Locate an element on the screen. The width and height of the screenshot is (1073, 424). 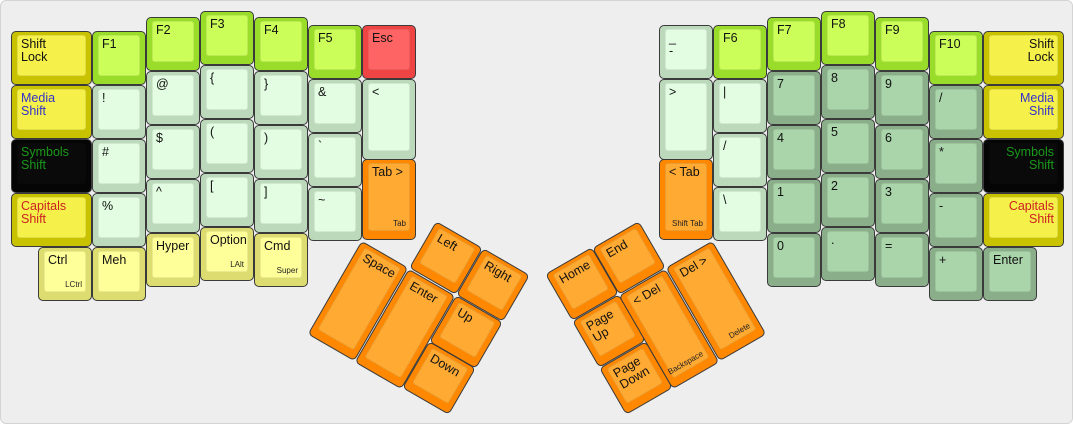
keycap-top: F4 is located at coordinates (281, 41).